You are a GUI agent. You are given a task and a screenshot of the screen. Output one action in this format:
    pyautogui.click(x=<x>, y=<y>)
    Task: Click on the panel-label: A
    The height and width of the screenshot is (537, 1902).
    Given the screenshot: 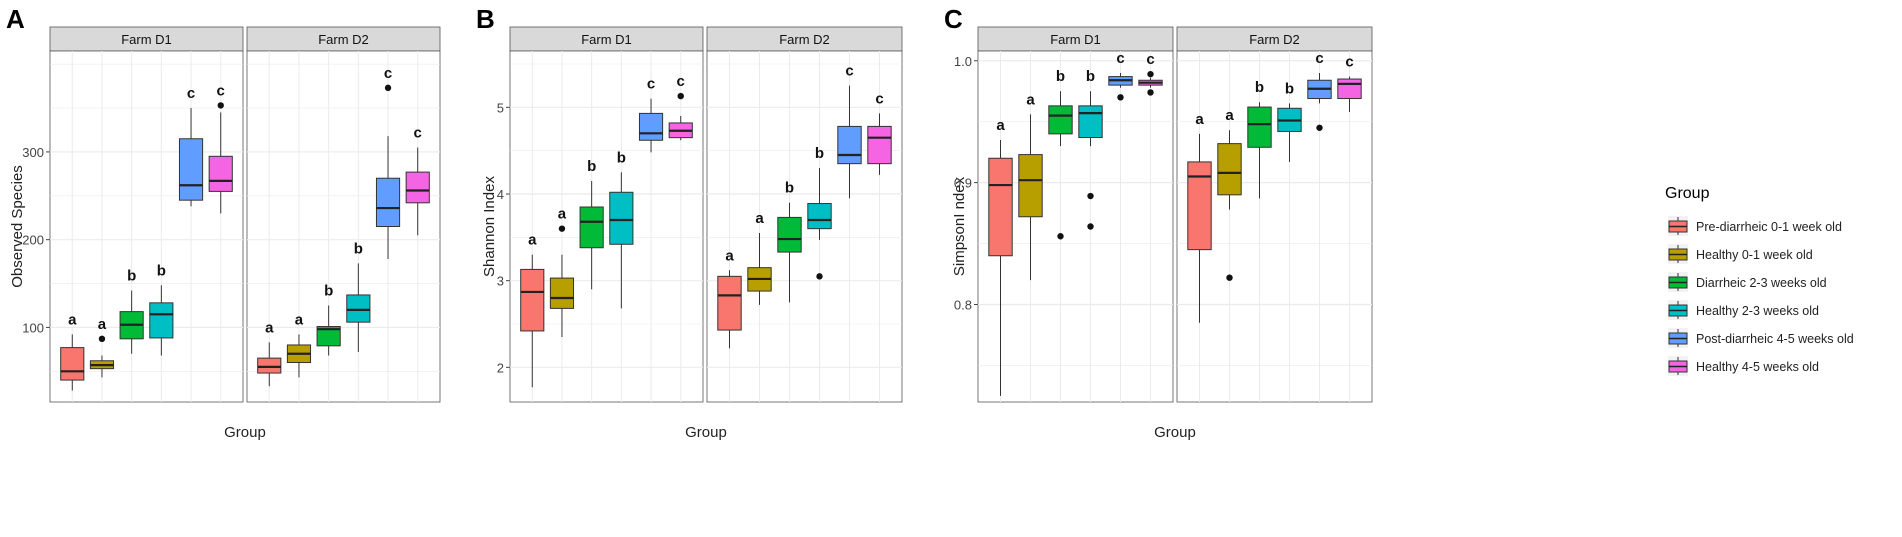 What is the action you would take?
    pyautogui.click(x=15, y=19)
    